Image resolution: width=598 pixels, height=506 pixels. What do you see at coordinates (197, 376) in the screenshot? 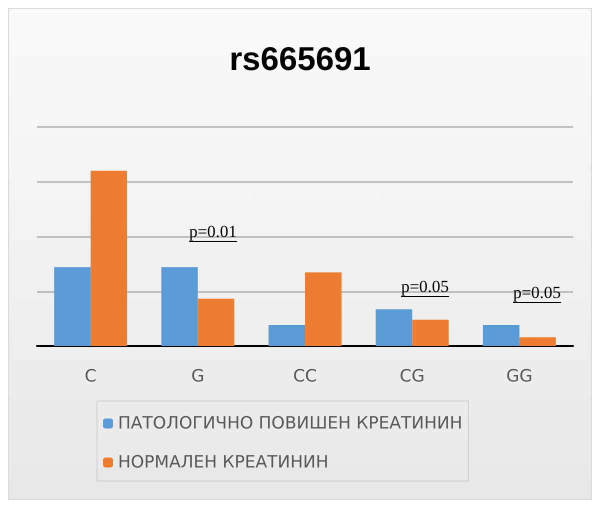
I see `x-tick-label: G` at bounding box center [197, 376].